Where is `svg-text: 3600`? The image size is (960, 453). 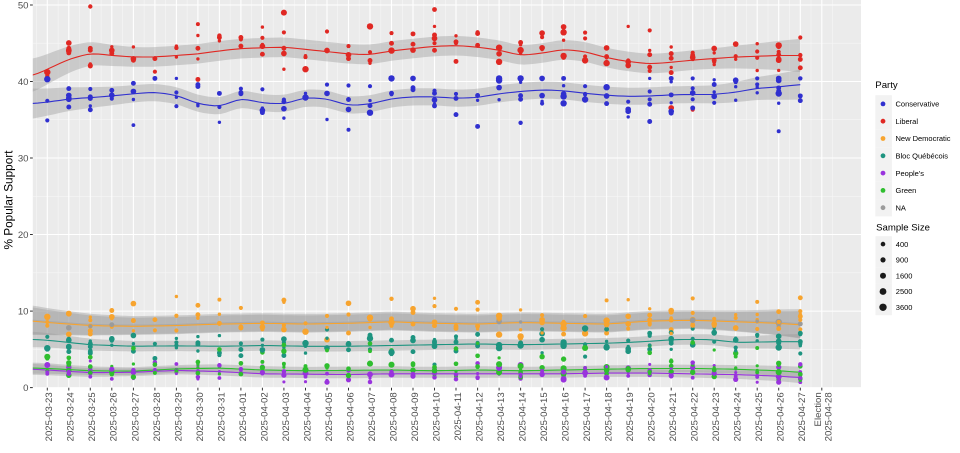
svg-text: 3600 is located at coordinates (904, 307).